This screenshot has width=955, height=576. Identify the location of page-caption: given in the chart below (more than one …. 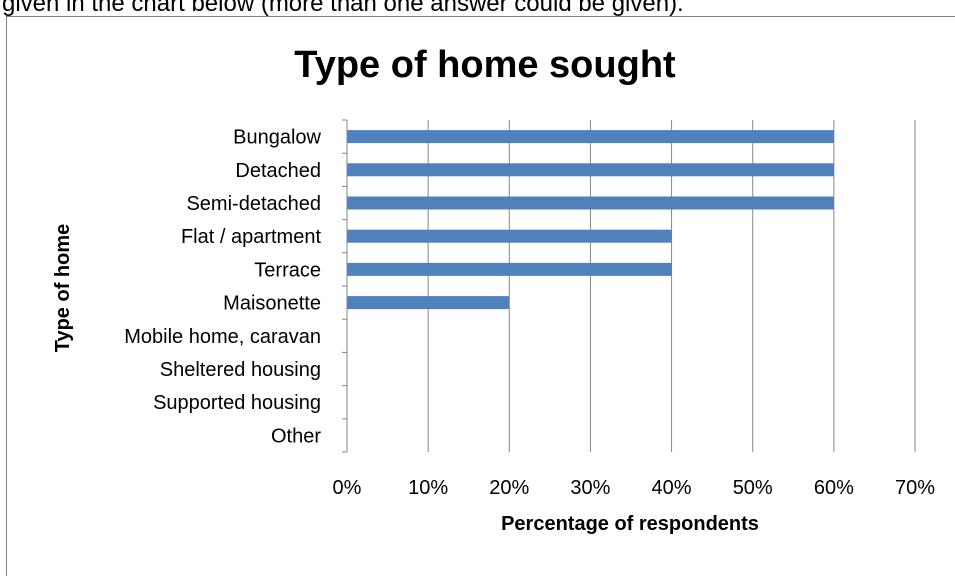
(343, 8).